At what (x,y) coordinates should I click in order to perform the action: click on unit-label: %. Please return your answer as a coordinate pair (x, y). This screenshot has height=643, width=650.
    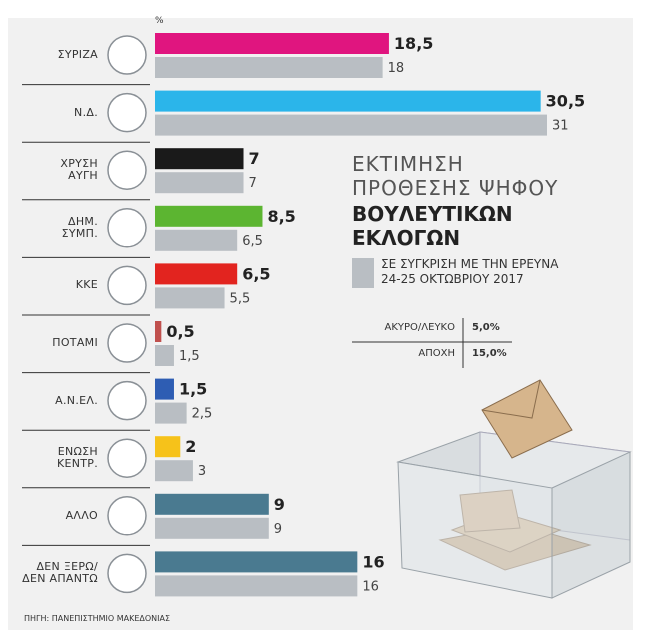
    Looking at the image, I should click on (159, 21).